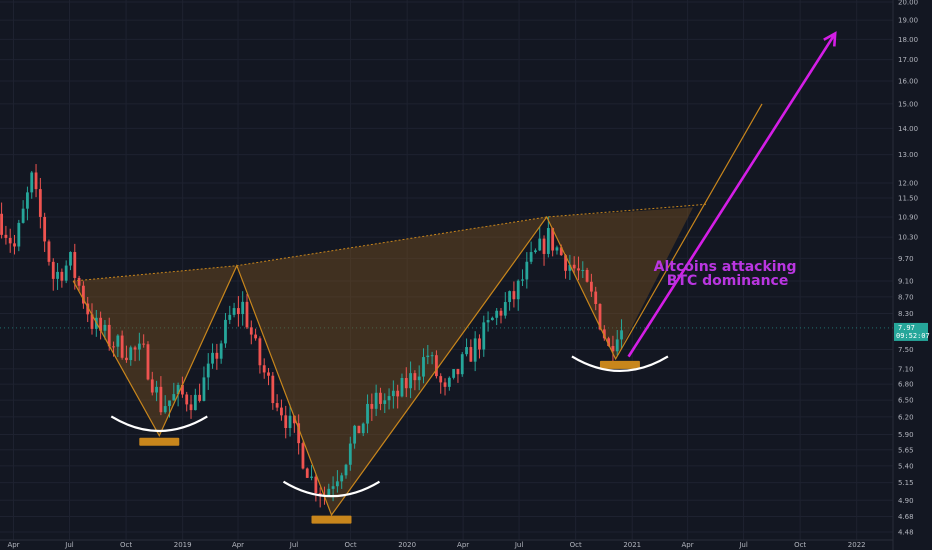 The width and height of the screenshot is (932, 550). Describe the element at coordinates (906, 501) in the screenshot. I see `y-tick-label: 4.90` at that location.